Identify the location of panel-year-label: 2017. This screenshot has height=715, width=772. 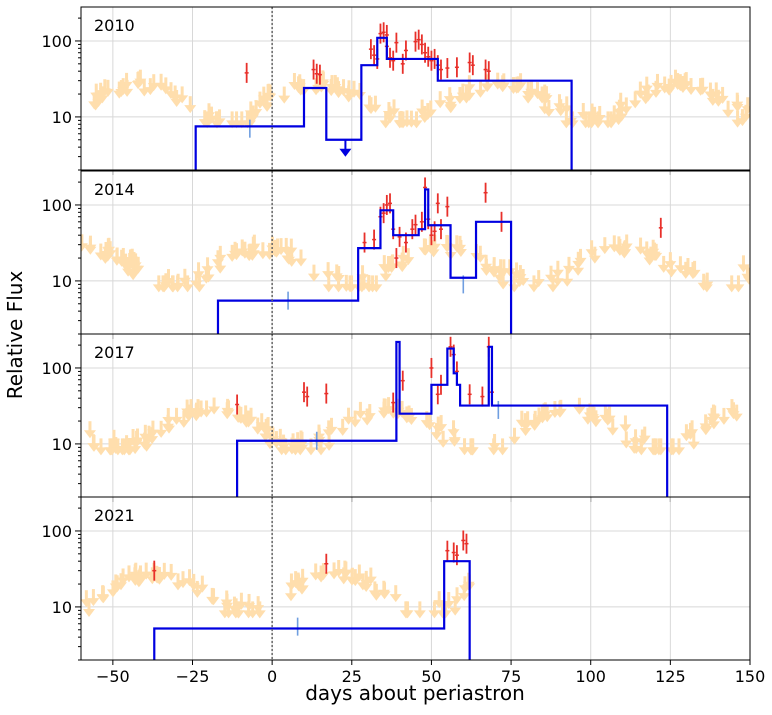
(114, 352).